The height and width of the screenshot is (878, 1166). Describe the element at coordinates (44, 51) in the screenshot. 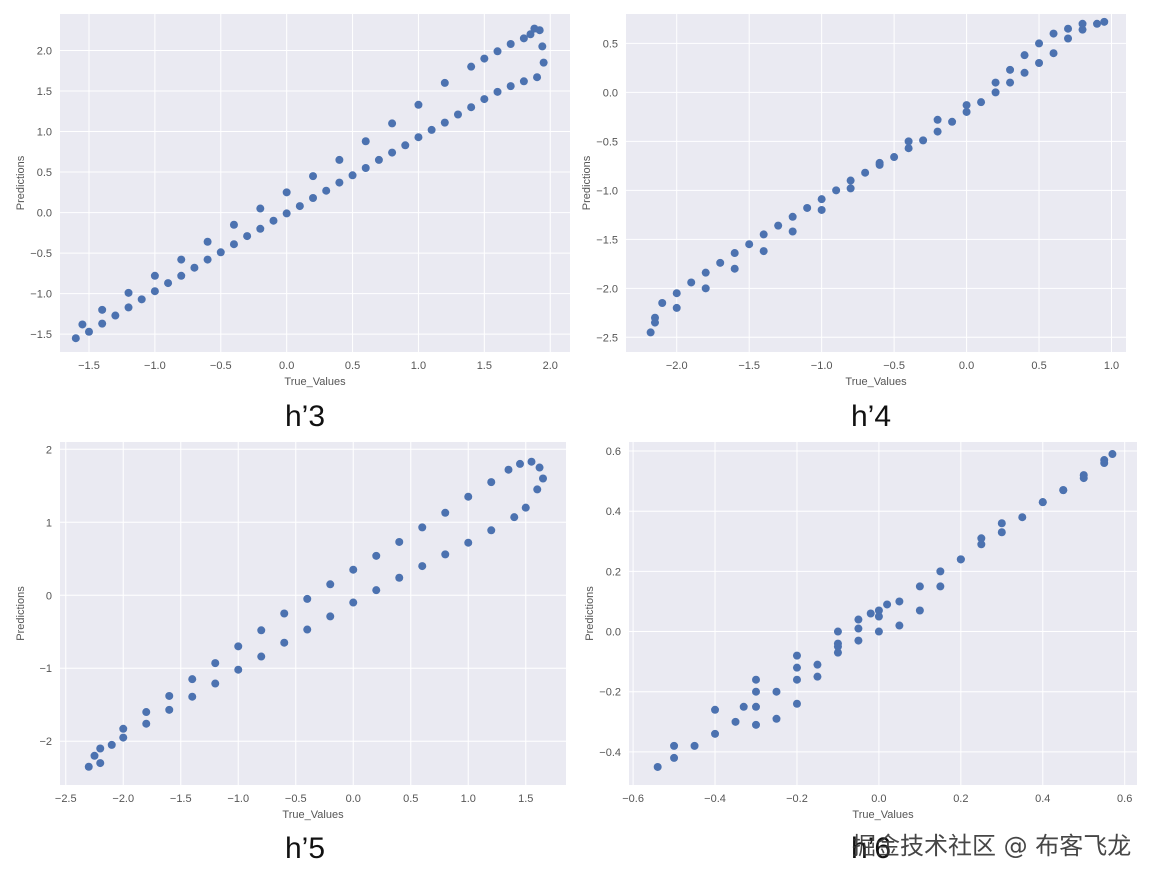

I see `y-tick-label-h3: 2.0` at that location.